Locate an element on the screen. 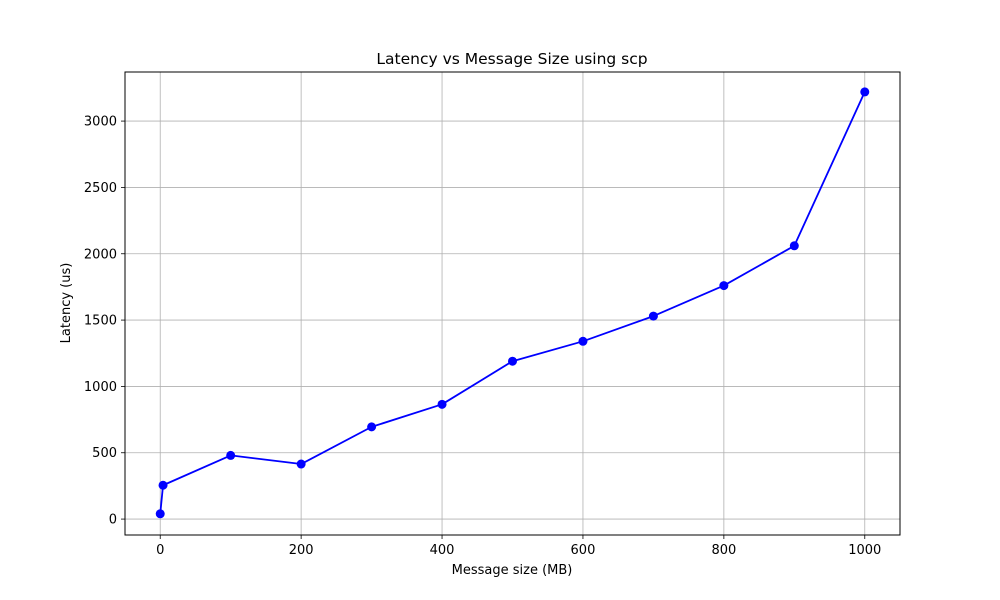  y-tick-label: 2500 is located at coordinates (100, 188).